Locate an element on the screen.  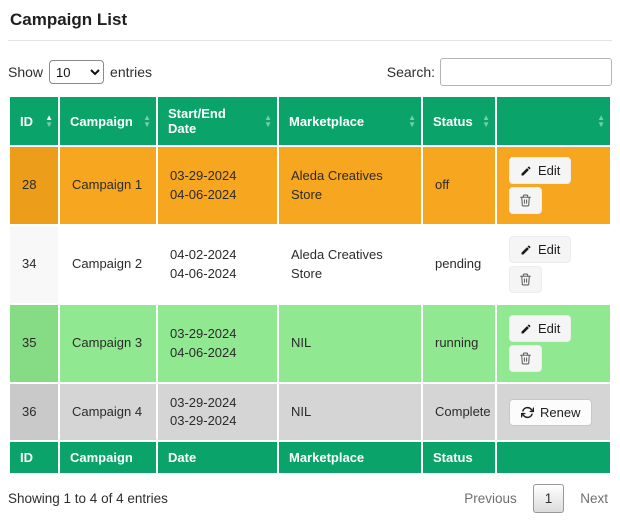
column-header-date: Start/End Date ▲ ▼ is located at coordinates (217, 121).